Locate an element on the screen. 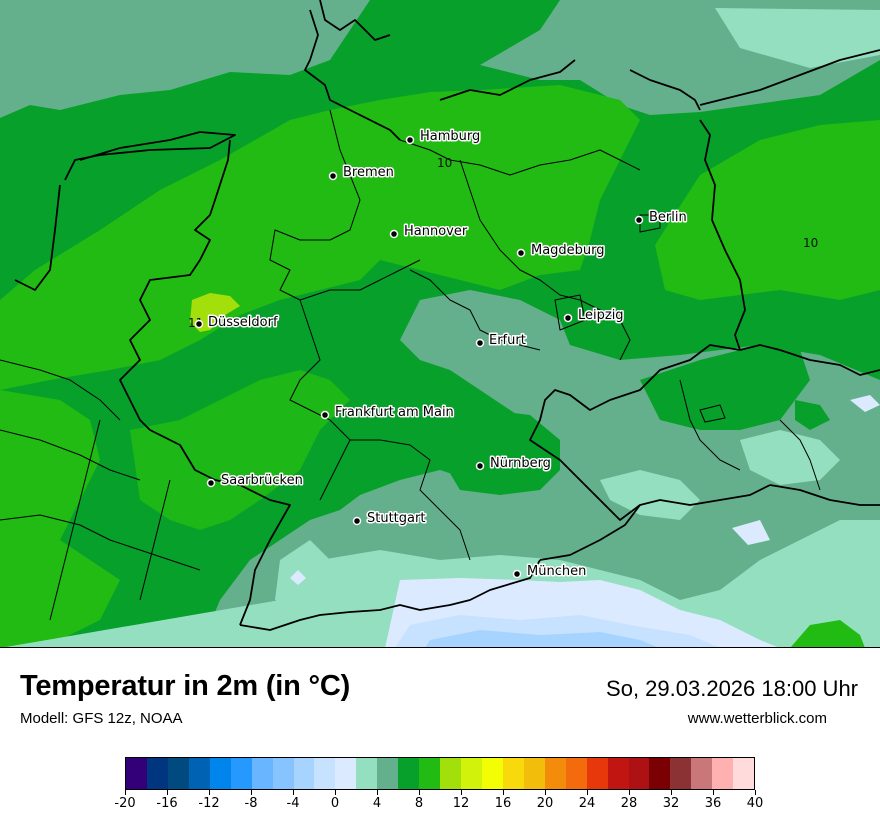 The width and height of the screenshot is (880, 830). city-label: Berlin is located at coordinates (668, 217).